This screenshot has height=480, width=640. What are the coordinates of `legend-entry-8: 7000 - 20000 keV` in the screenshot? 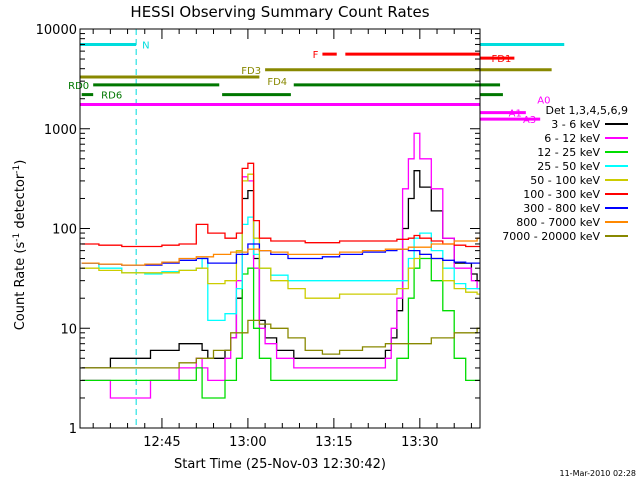 It's located at (551, 236).